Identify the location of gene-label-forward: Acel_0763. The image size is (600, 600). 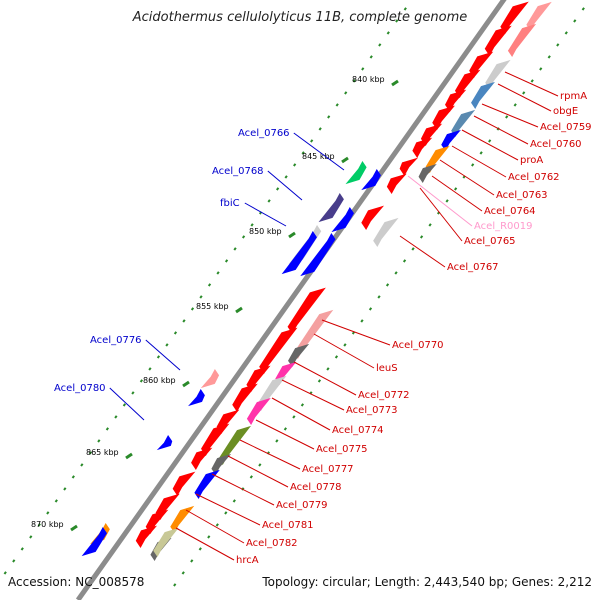
(522, 195).